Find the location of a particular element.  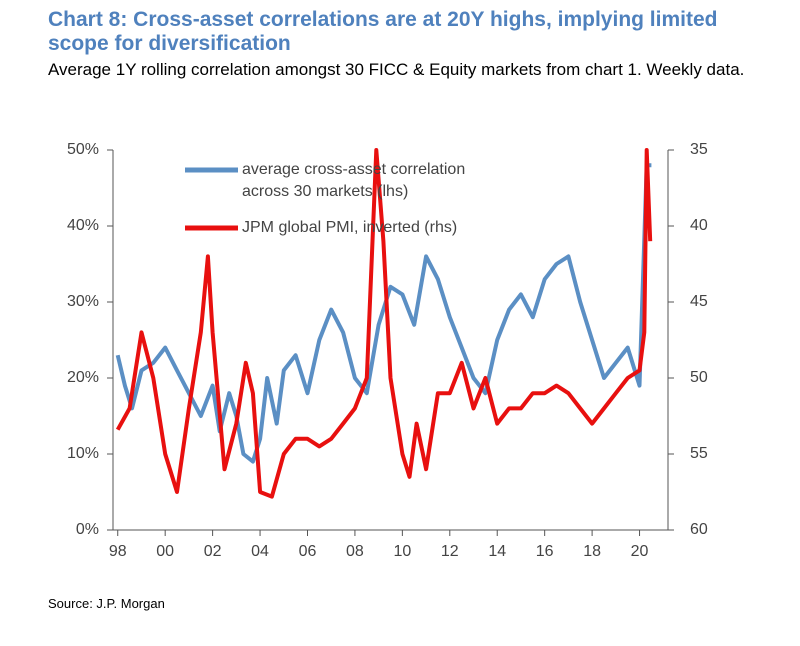

x-tick-label: 02 is located at coordinates (213, 551).